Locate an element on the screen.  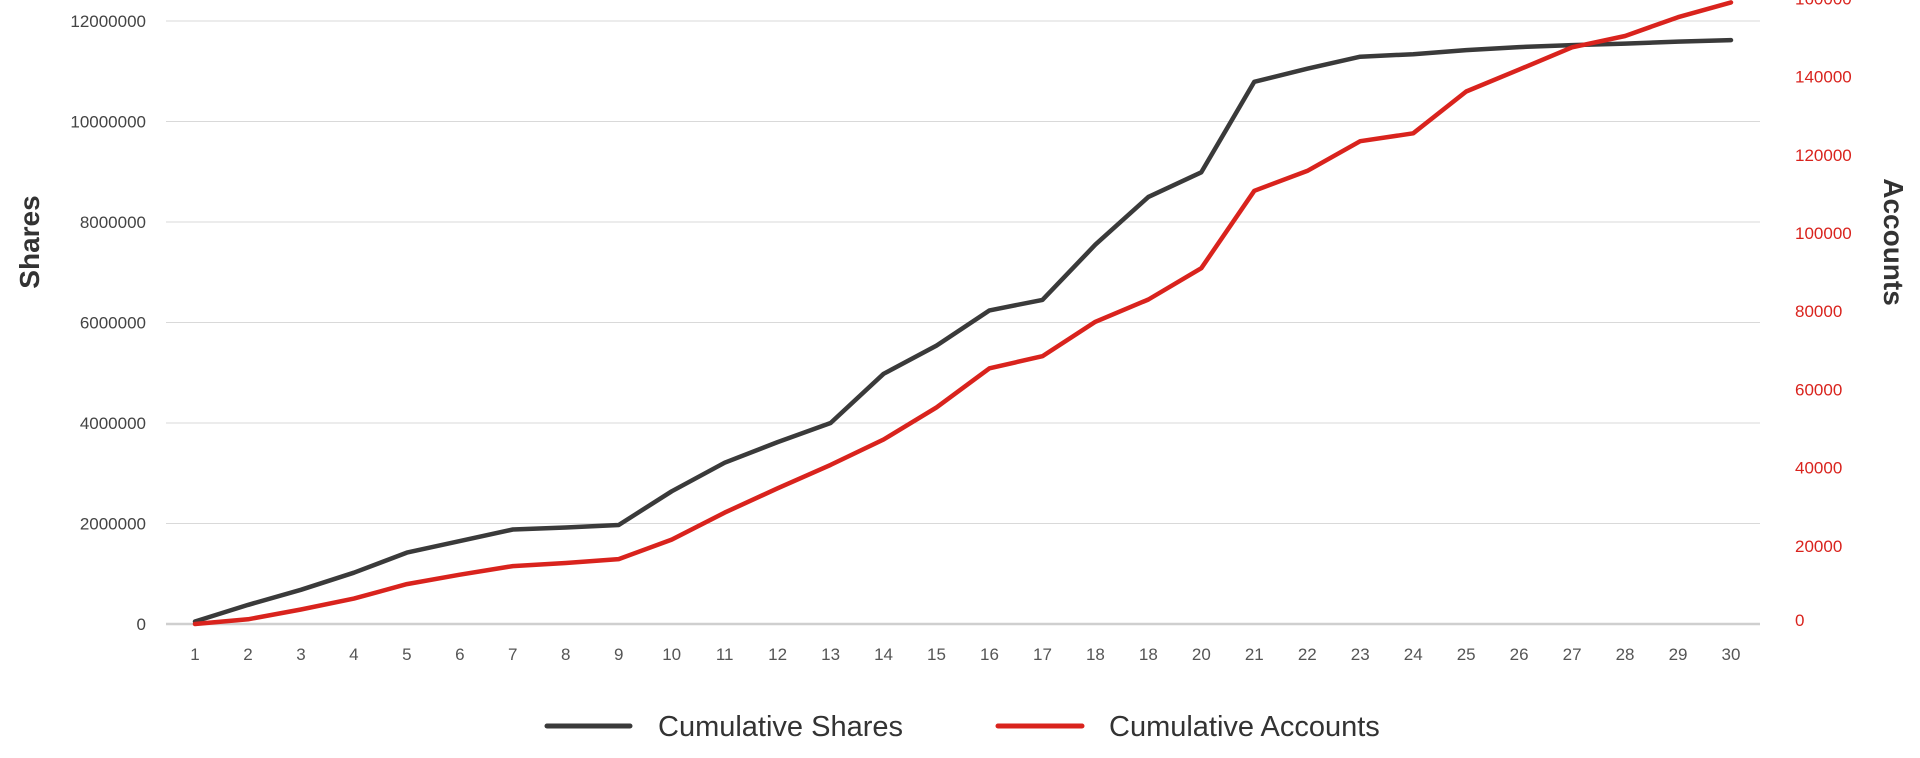
x-tick-label: 13 is located at coordinates (830, 654).